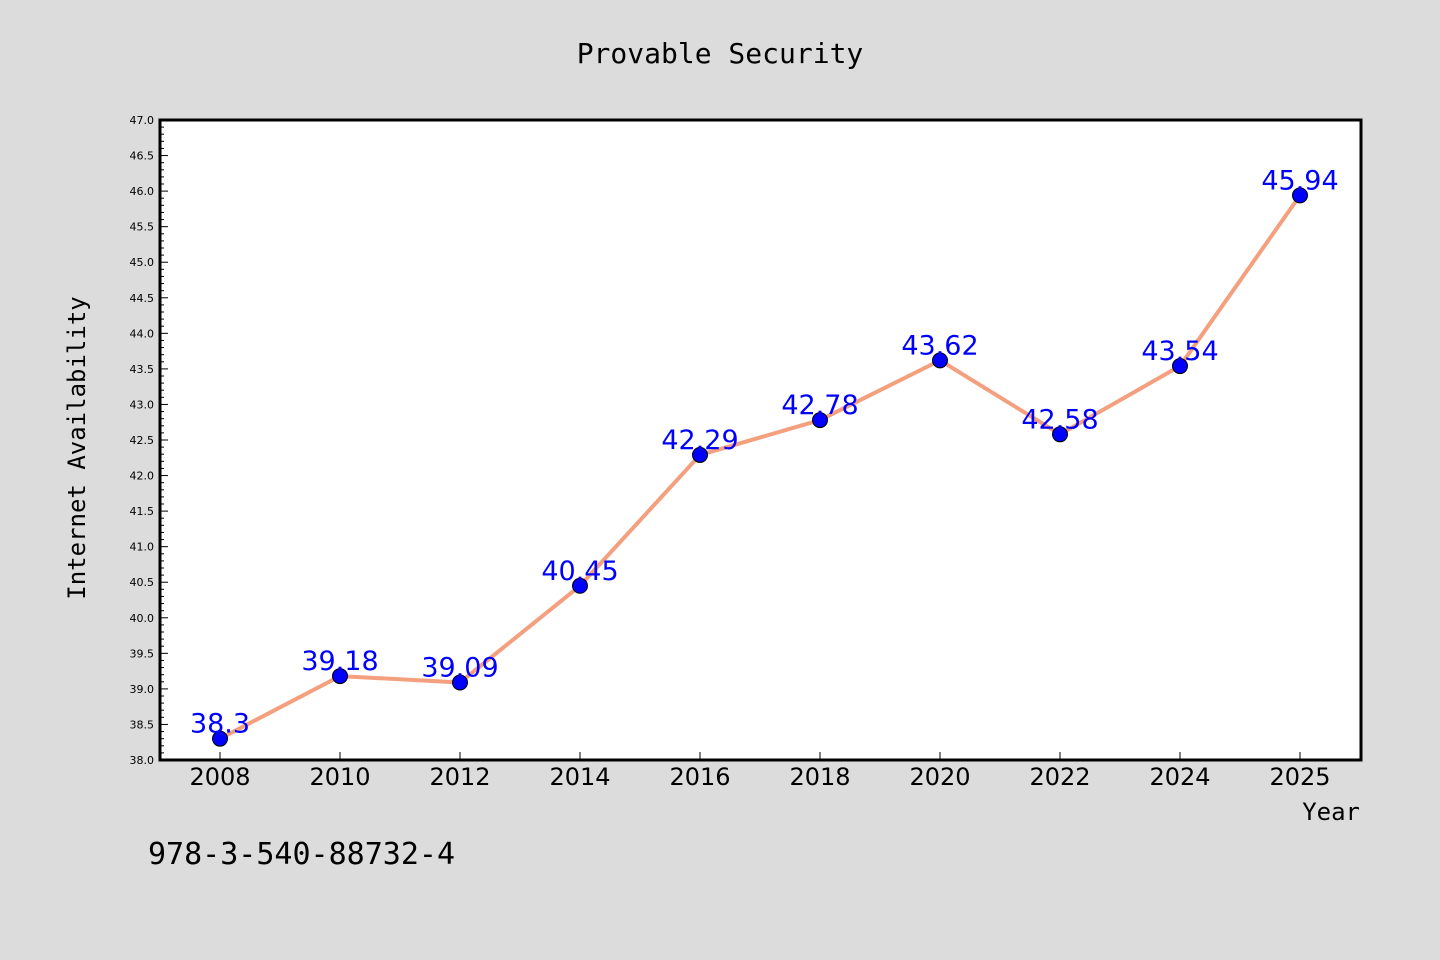 The height and width of the screenshot is (960, 1440). Describe the element at coordinates (142, 760) in the screenshot. I see `y-tick-label: 38.0` at that location.